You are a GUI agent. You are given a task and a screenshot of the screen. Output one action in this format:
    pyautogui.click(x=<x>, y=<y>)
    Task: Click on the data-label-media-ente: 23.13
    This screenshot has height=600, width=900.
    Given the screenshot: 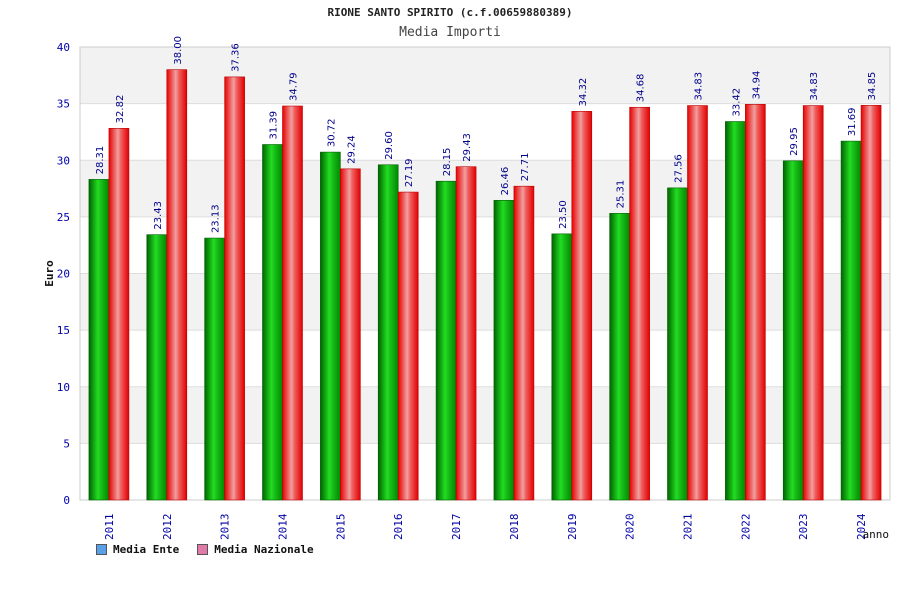 What is the action you would take?
    pyautogui.click(x=216, y=218)
    